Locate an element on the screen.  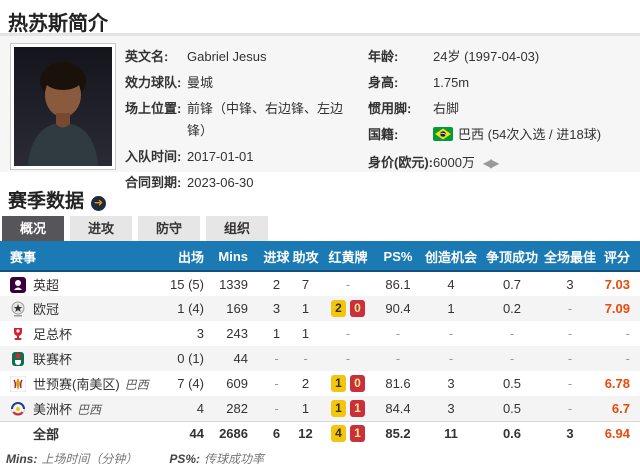
table-row: 美洲杯 巴西 4 282-1 1 1 84.4 3 0.5-6.7 is located at coordinates (320, 408).